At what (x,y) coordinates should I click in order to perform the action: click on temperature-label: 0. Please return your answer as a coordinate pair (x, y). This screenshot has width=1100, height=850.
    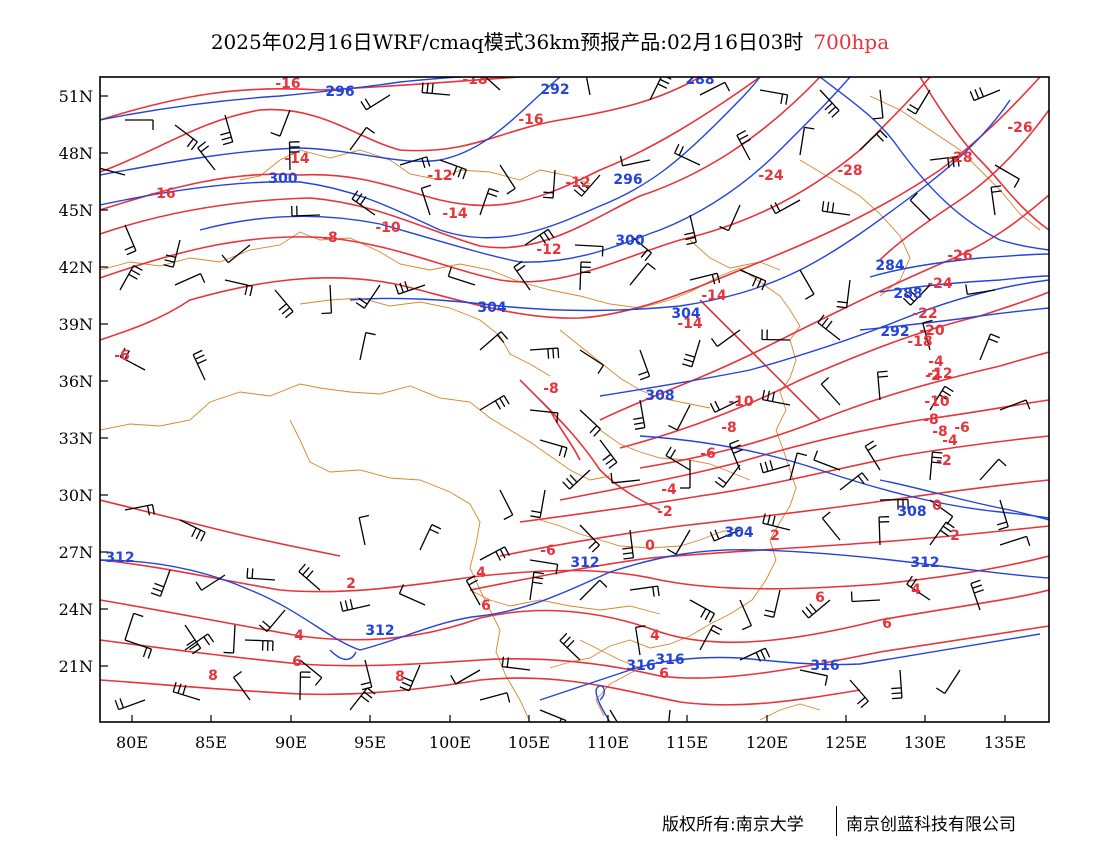
    Looking at the image, I should click on (650, 546).